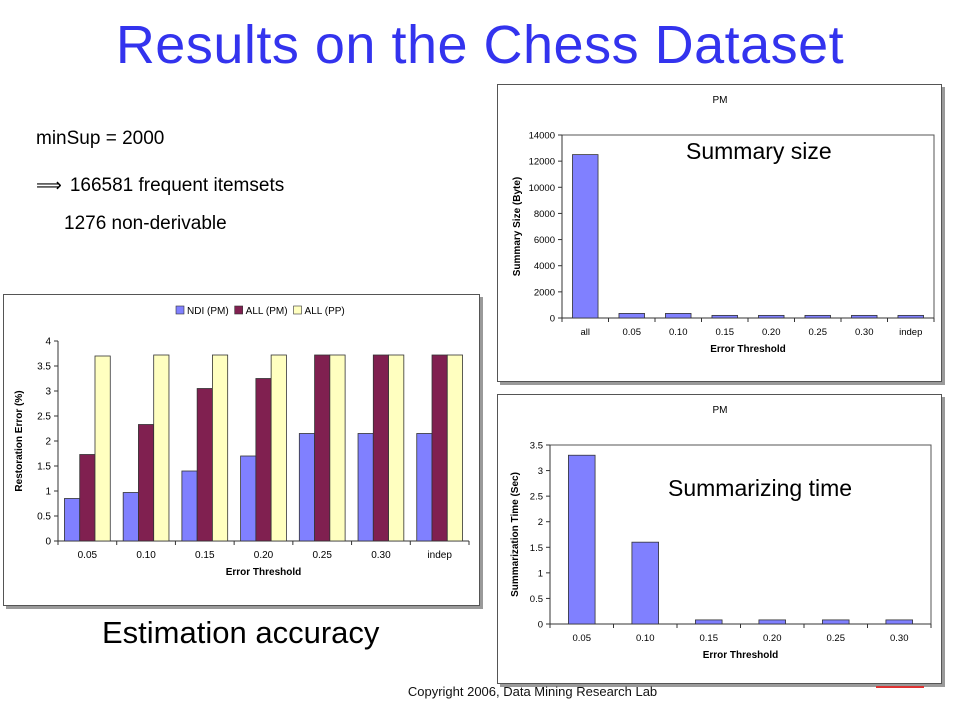 This screenshot has height=720, width=960. I want to click on y-tick-label: 6000, so click(544, 240).